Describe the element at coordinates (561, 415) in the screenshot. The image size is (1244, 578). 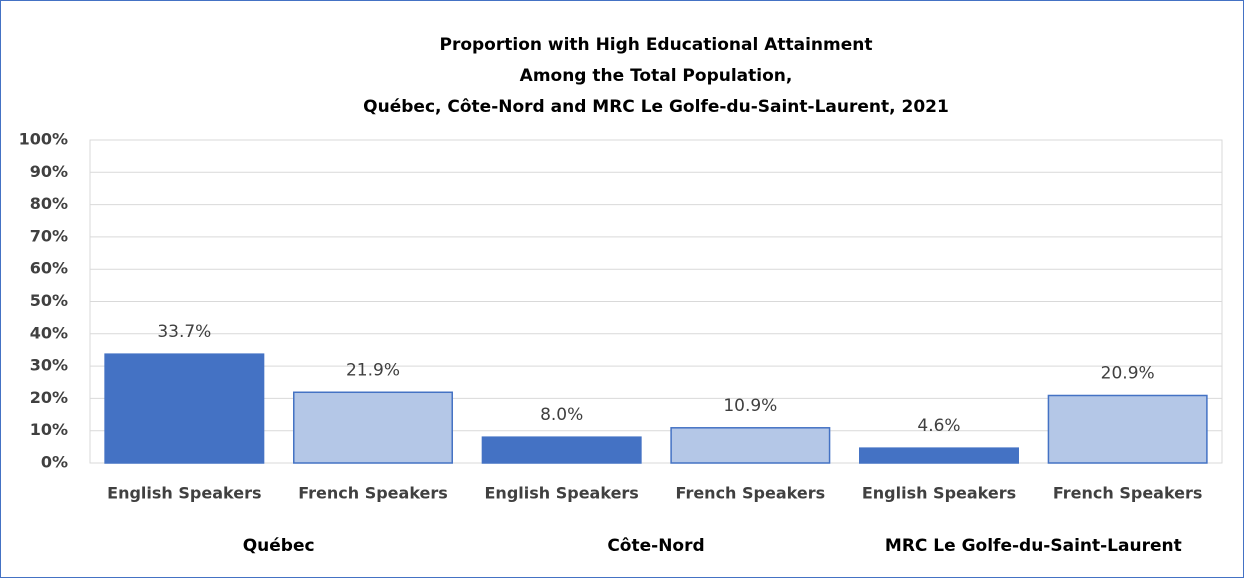
I see `data-label: 8.0%` at that location.